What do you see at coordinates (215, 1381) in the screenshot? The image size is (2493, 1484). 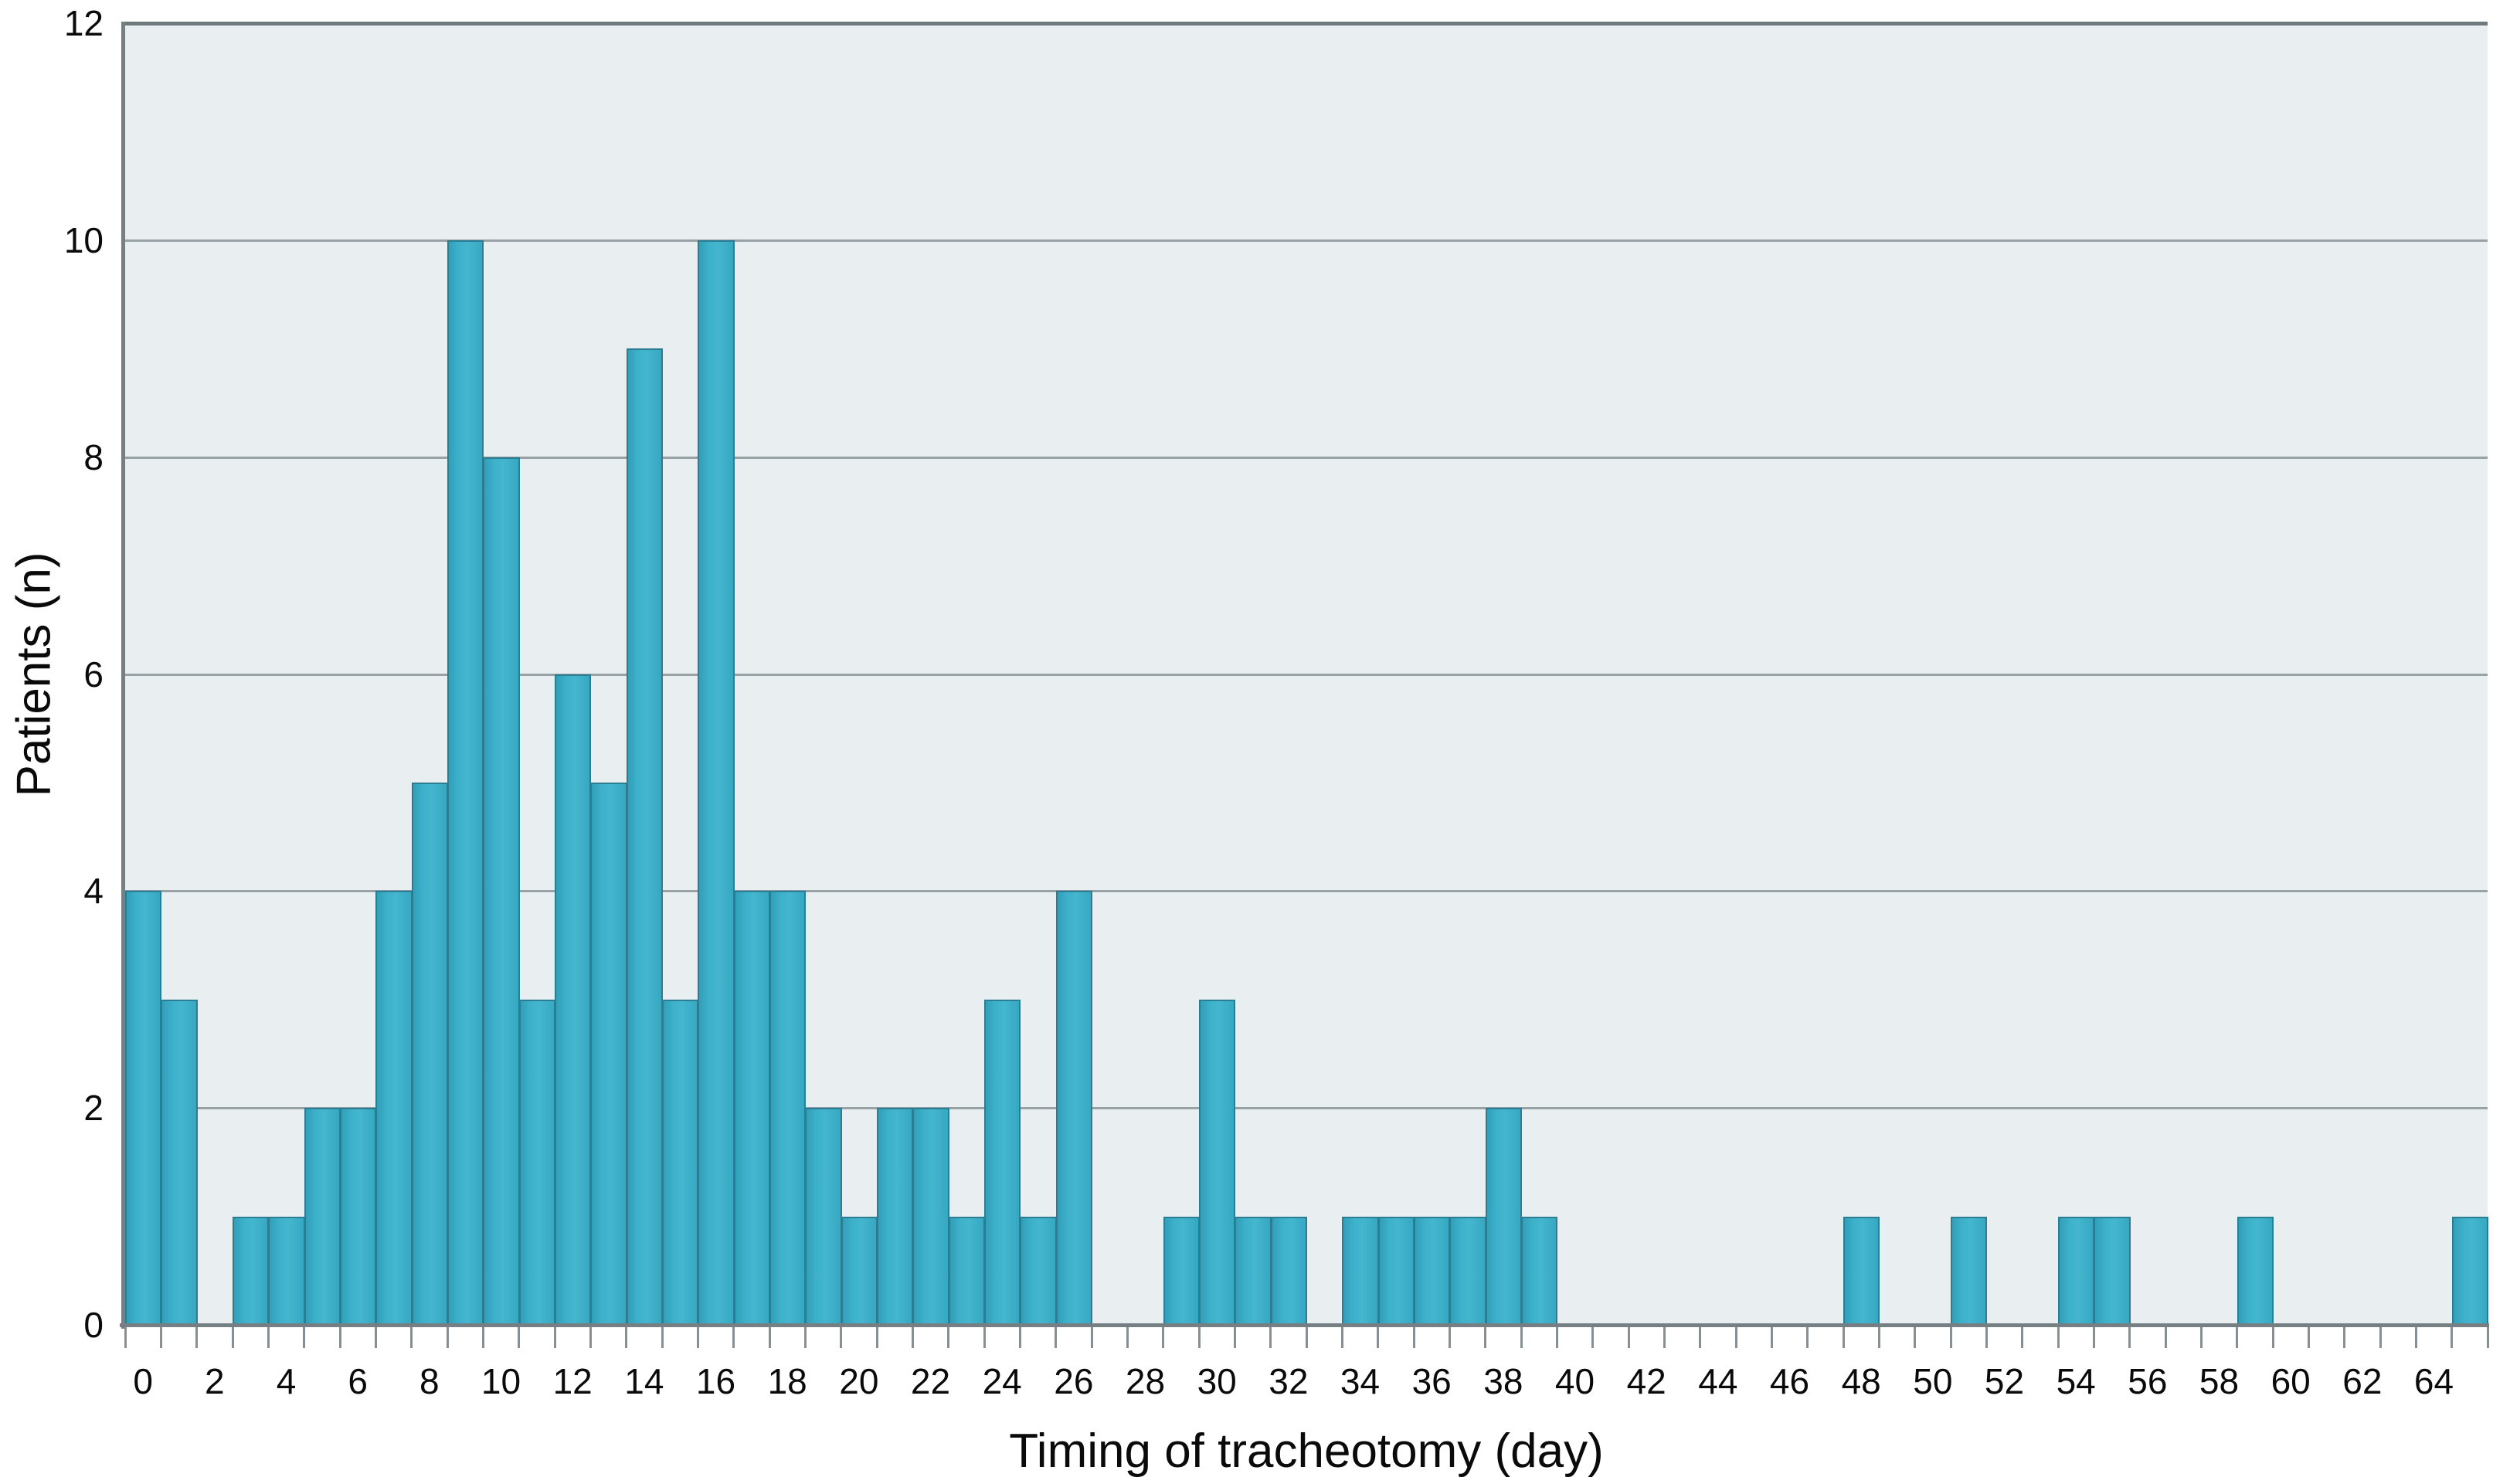 I see `x-tick-label-2: 2` at bounding box center [215, 1381].